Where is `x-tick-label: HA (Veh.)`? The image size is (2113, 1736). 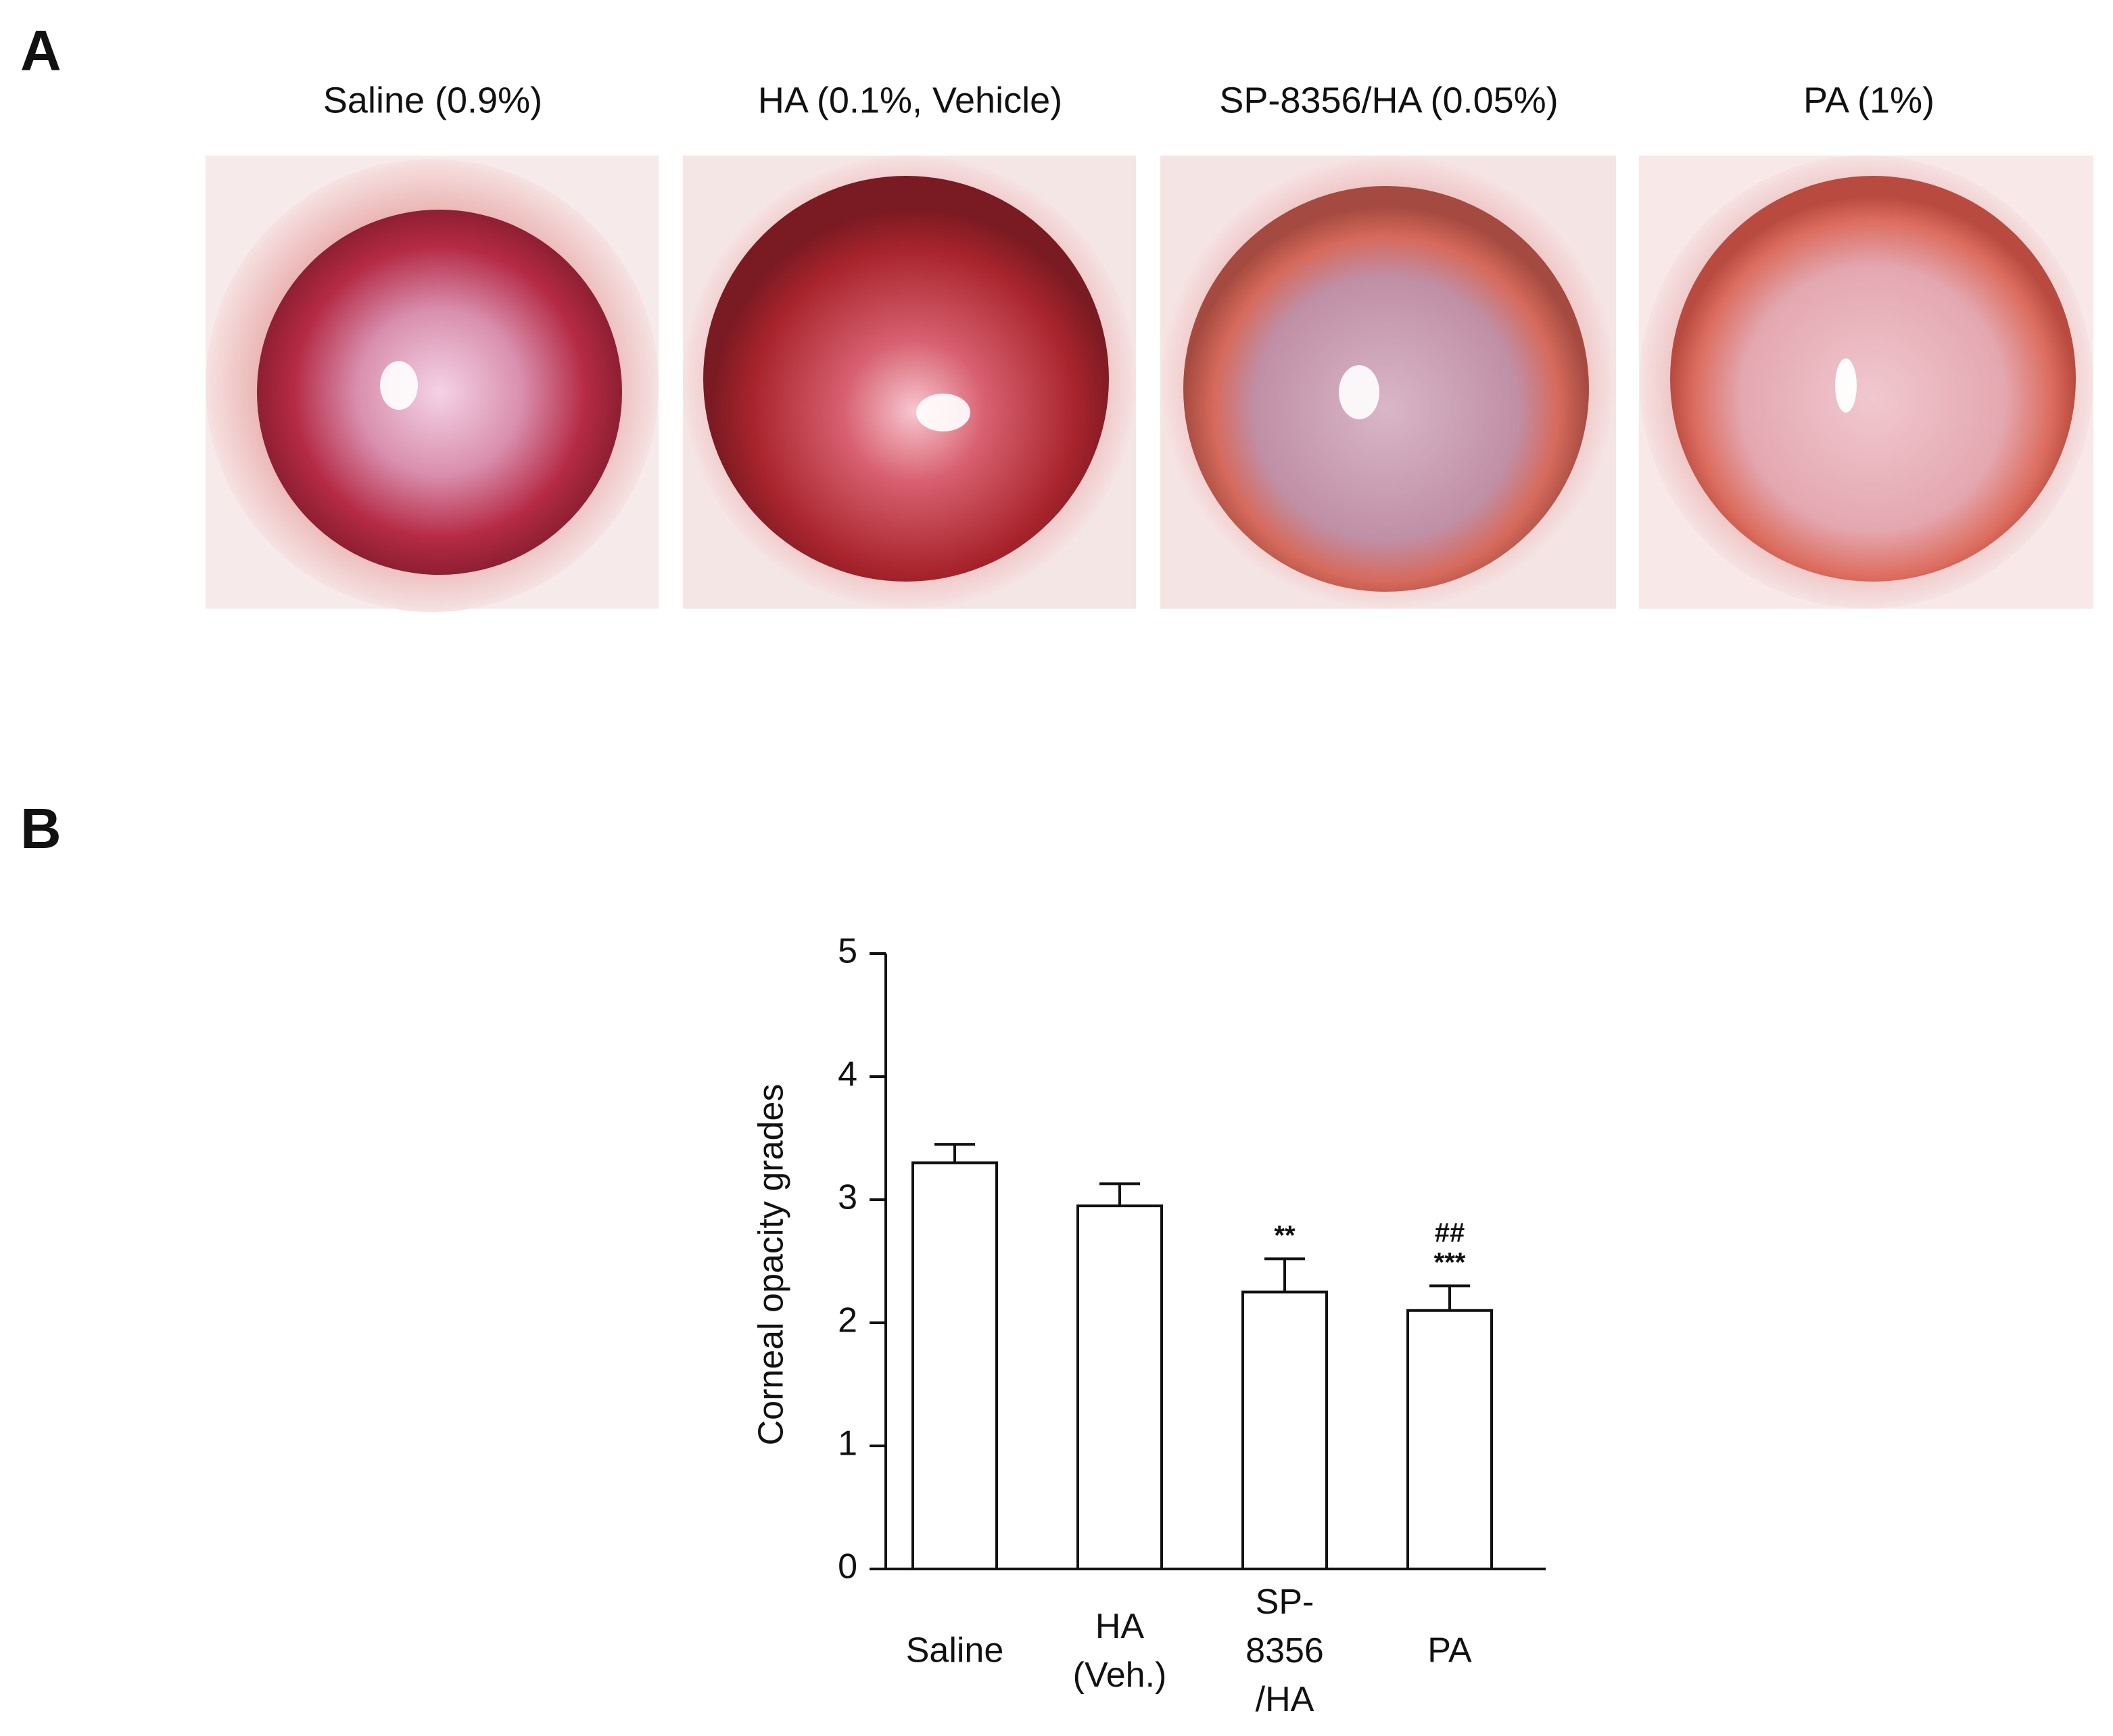
x-tick-label: HA (Veh.) is located at coordinates (1120, 1651).